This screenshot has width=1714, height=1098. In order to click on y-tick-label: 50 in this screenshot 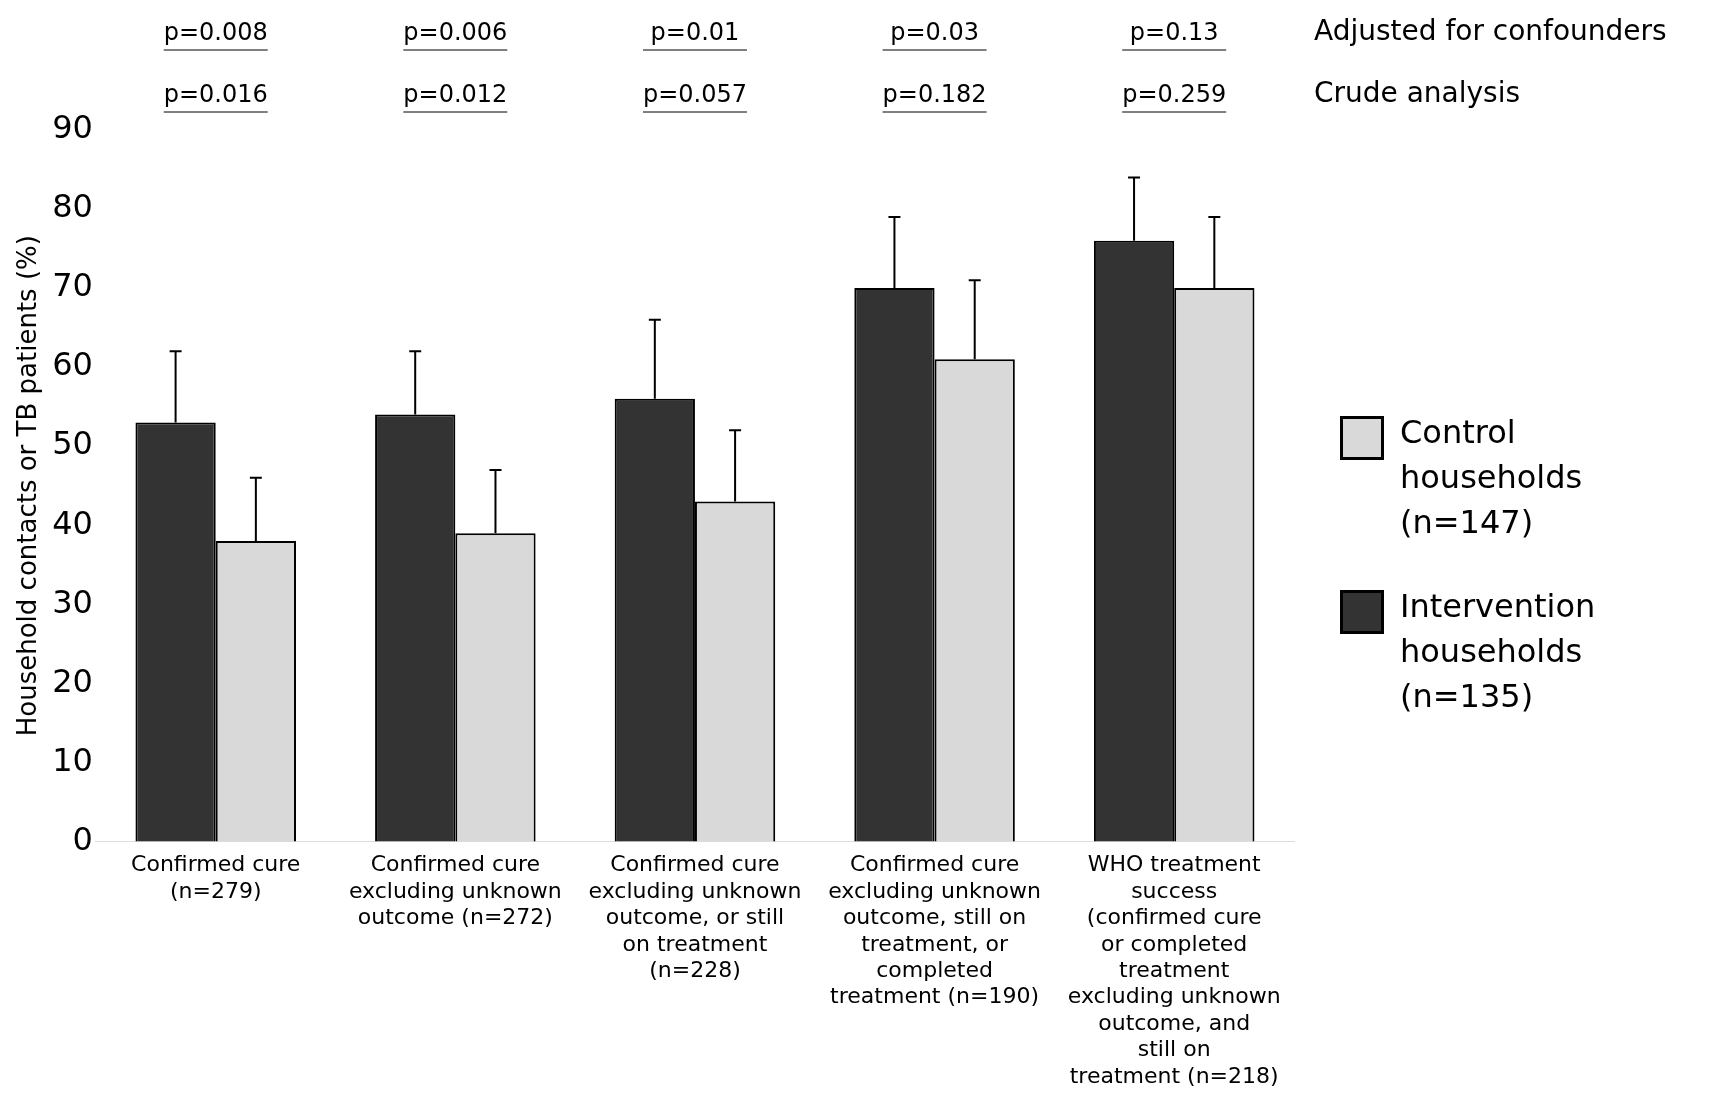, I will do `click(72, 443)`.